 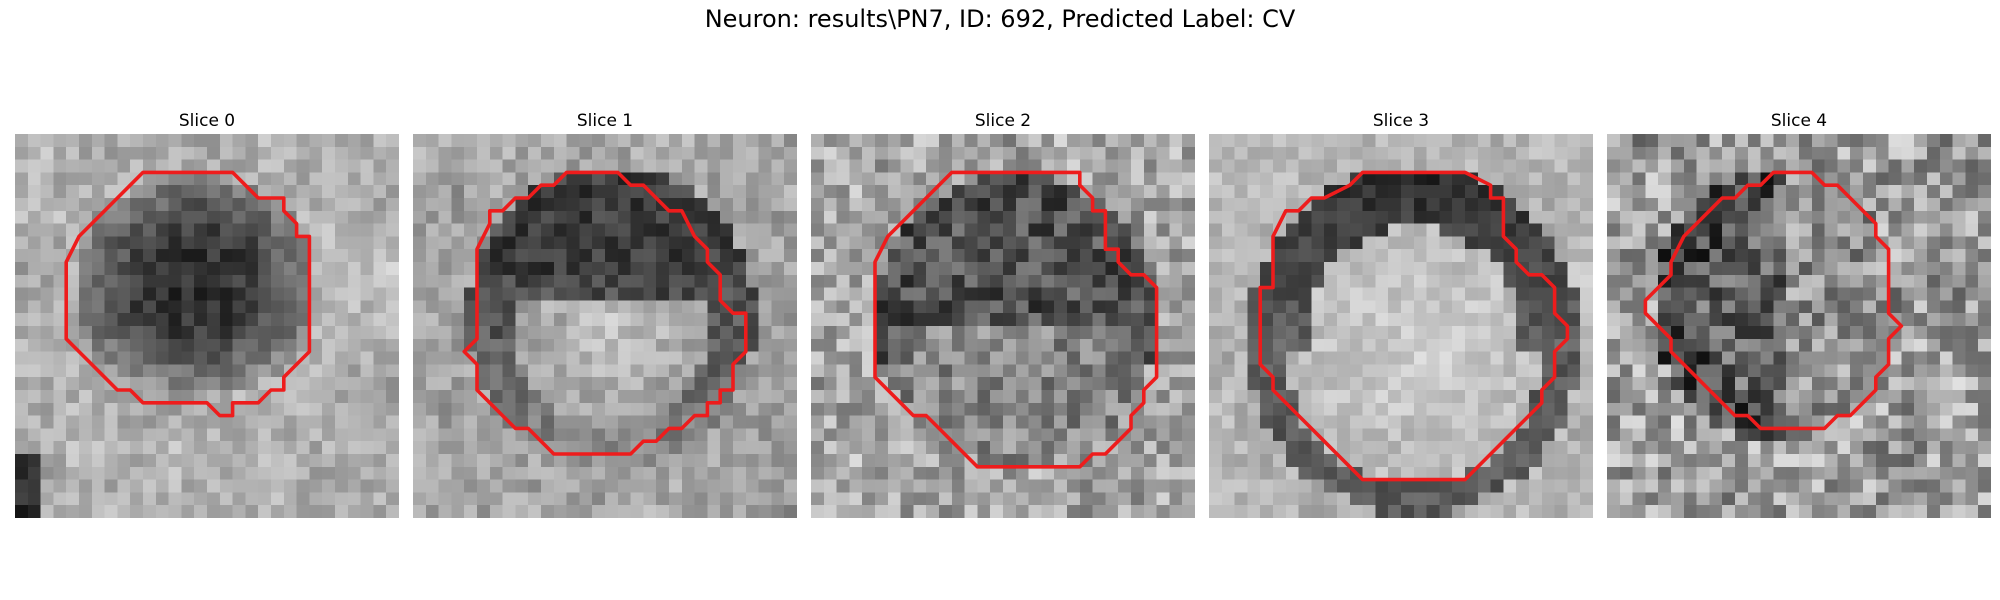 I want to click on slice-panel-4: Slice 4, so click(x=1799, y=314).